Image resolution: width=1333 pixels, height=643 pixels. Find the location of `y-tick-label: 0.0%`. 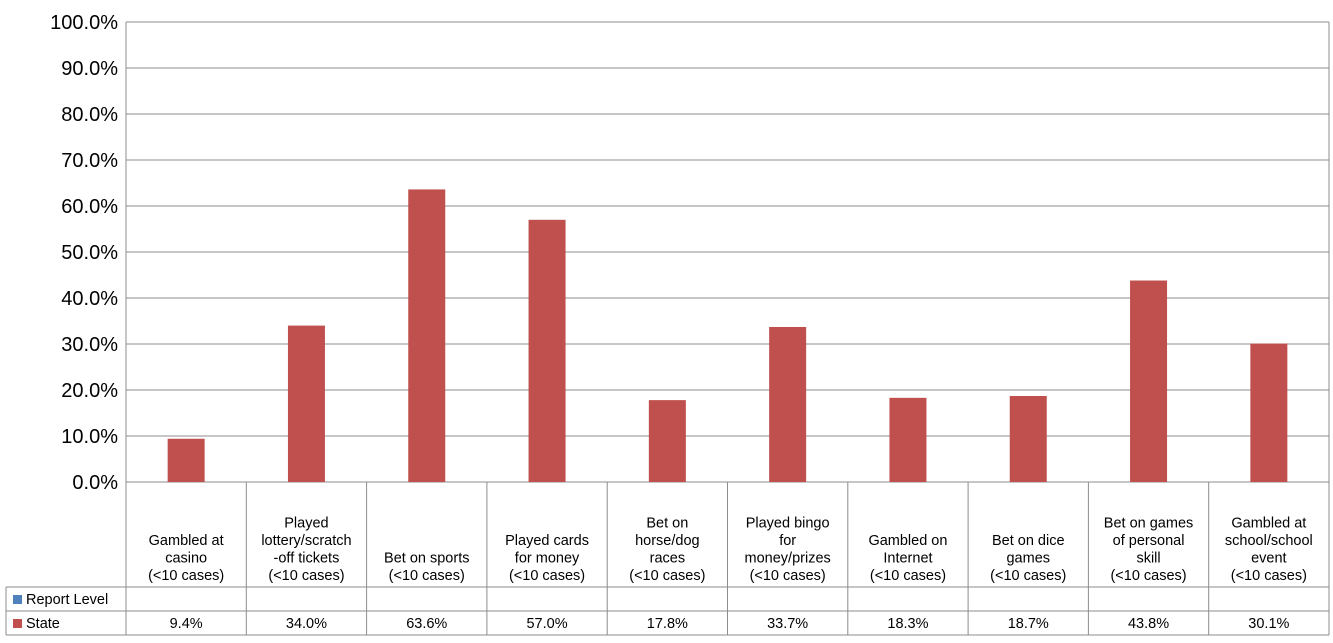

y-tick-label: 0.0% is located at coordinates (95, 483).